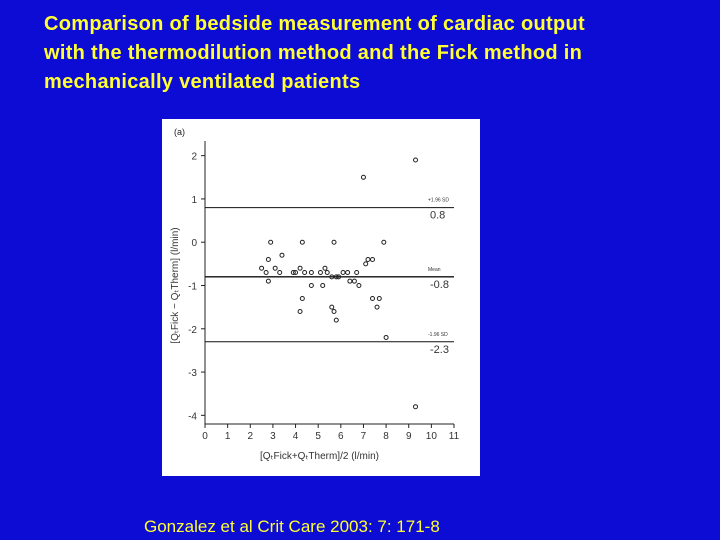 The height and width of the screenshot is (540, 720). Describe the element at coordinates (439, 285) in the screenshot. I see `reference-line-value: -0.8` at that location.